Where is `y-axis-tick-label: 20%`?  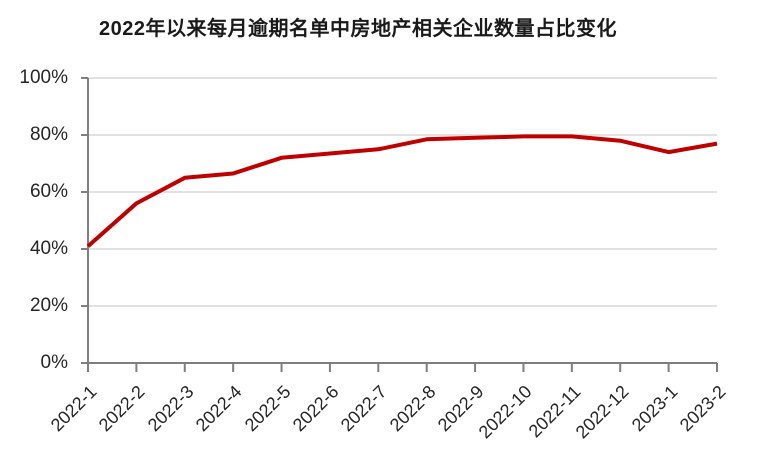 y-axis-tick-label: 20% is located at coordinates (48, 305).